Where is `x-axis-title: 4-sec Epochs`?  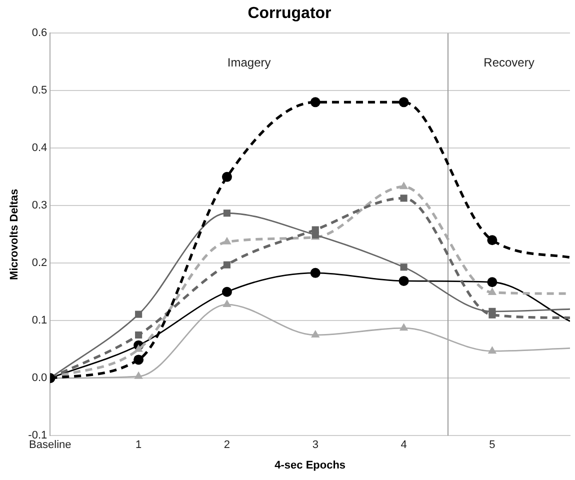
x-axis-title: 4-sec Epochs is located at coordinates (310, 465).